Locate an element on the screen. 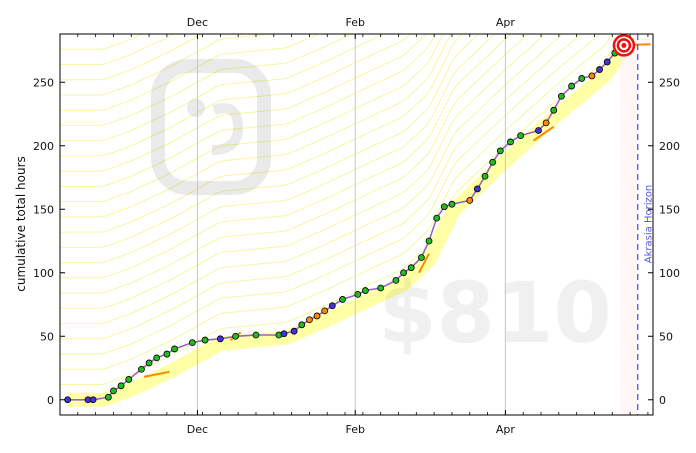 This screenshot has height=453, width=696. y-tick-label-right: 200 is located at coordinates (669, 146).